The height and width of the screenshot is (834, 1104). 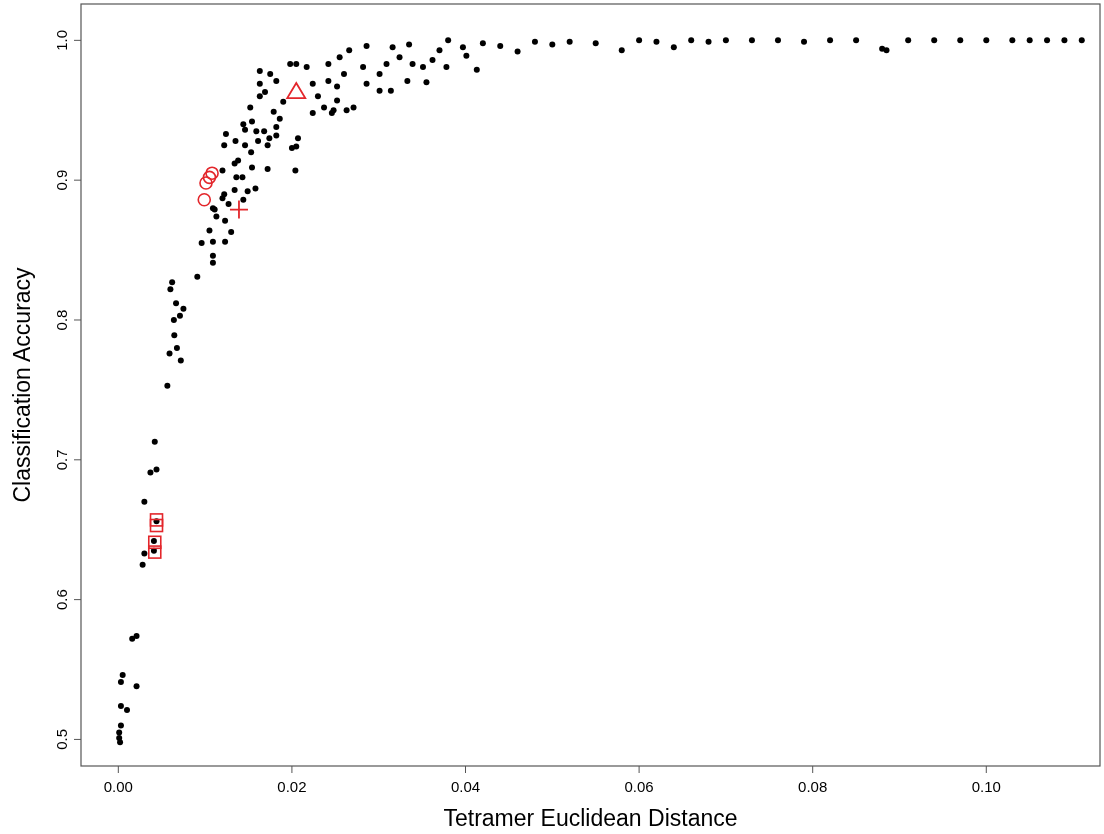 What do you see at coordinates (61, 320) in the screenshot?
I see `y-tick-label: 0.8` at bounding box center [61, 320].